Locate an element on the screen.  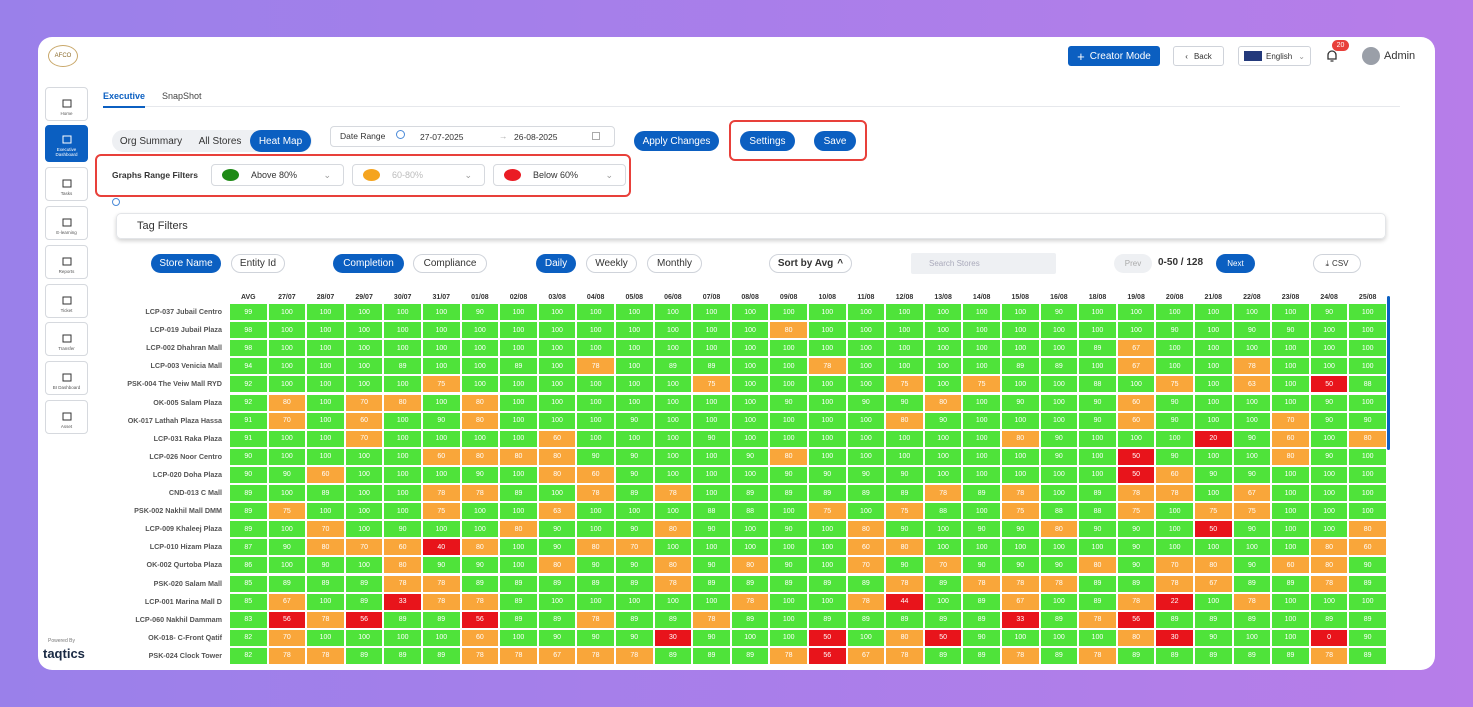
tab-active: Executive is located at coordinates (124, 99).